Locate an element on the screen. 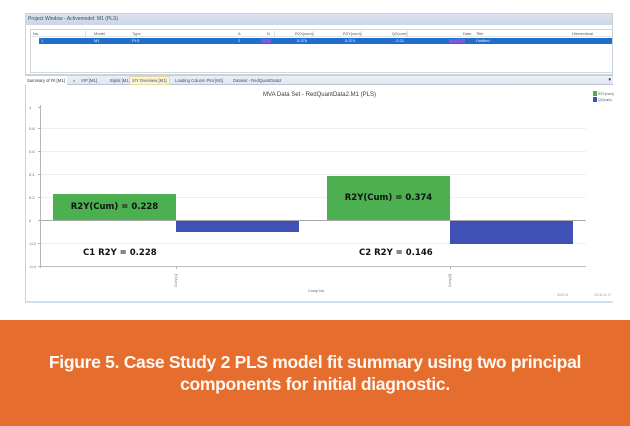 The image size is (630, 426). bar-r2y-comp1: R2Y(Cum) = 0.228 is located at coordinates (114, 207).